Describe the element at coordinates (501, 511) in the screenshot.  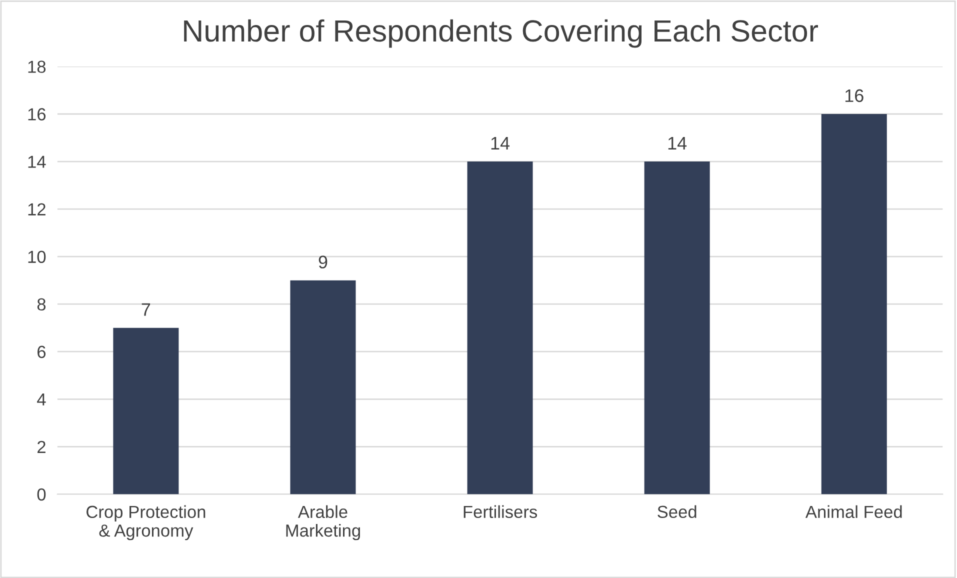
I see `x-tick-label: Fertilisers` at that location.